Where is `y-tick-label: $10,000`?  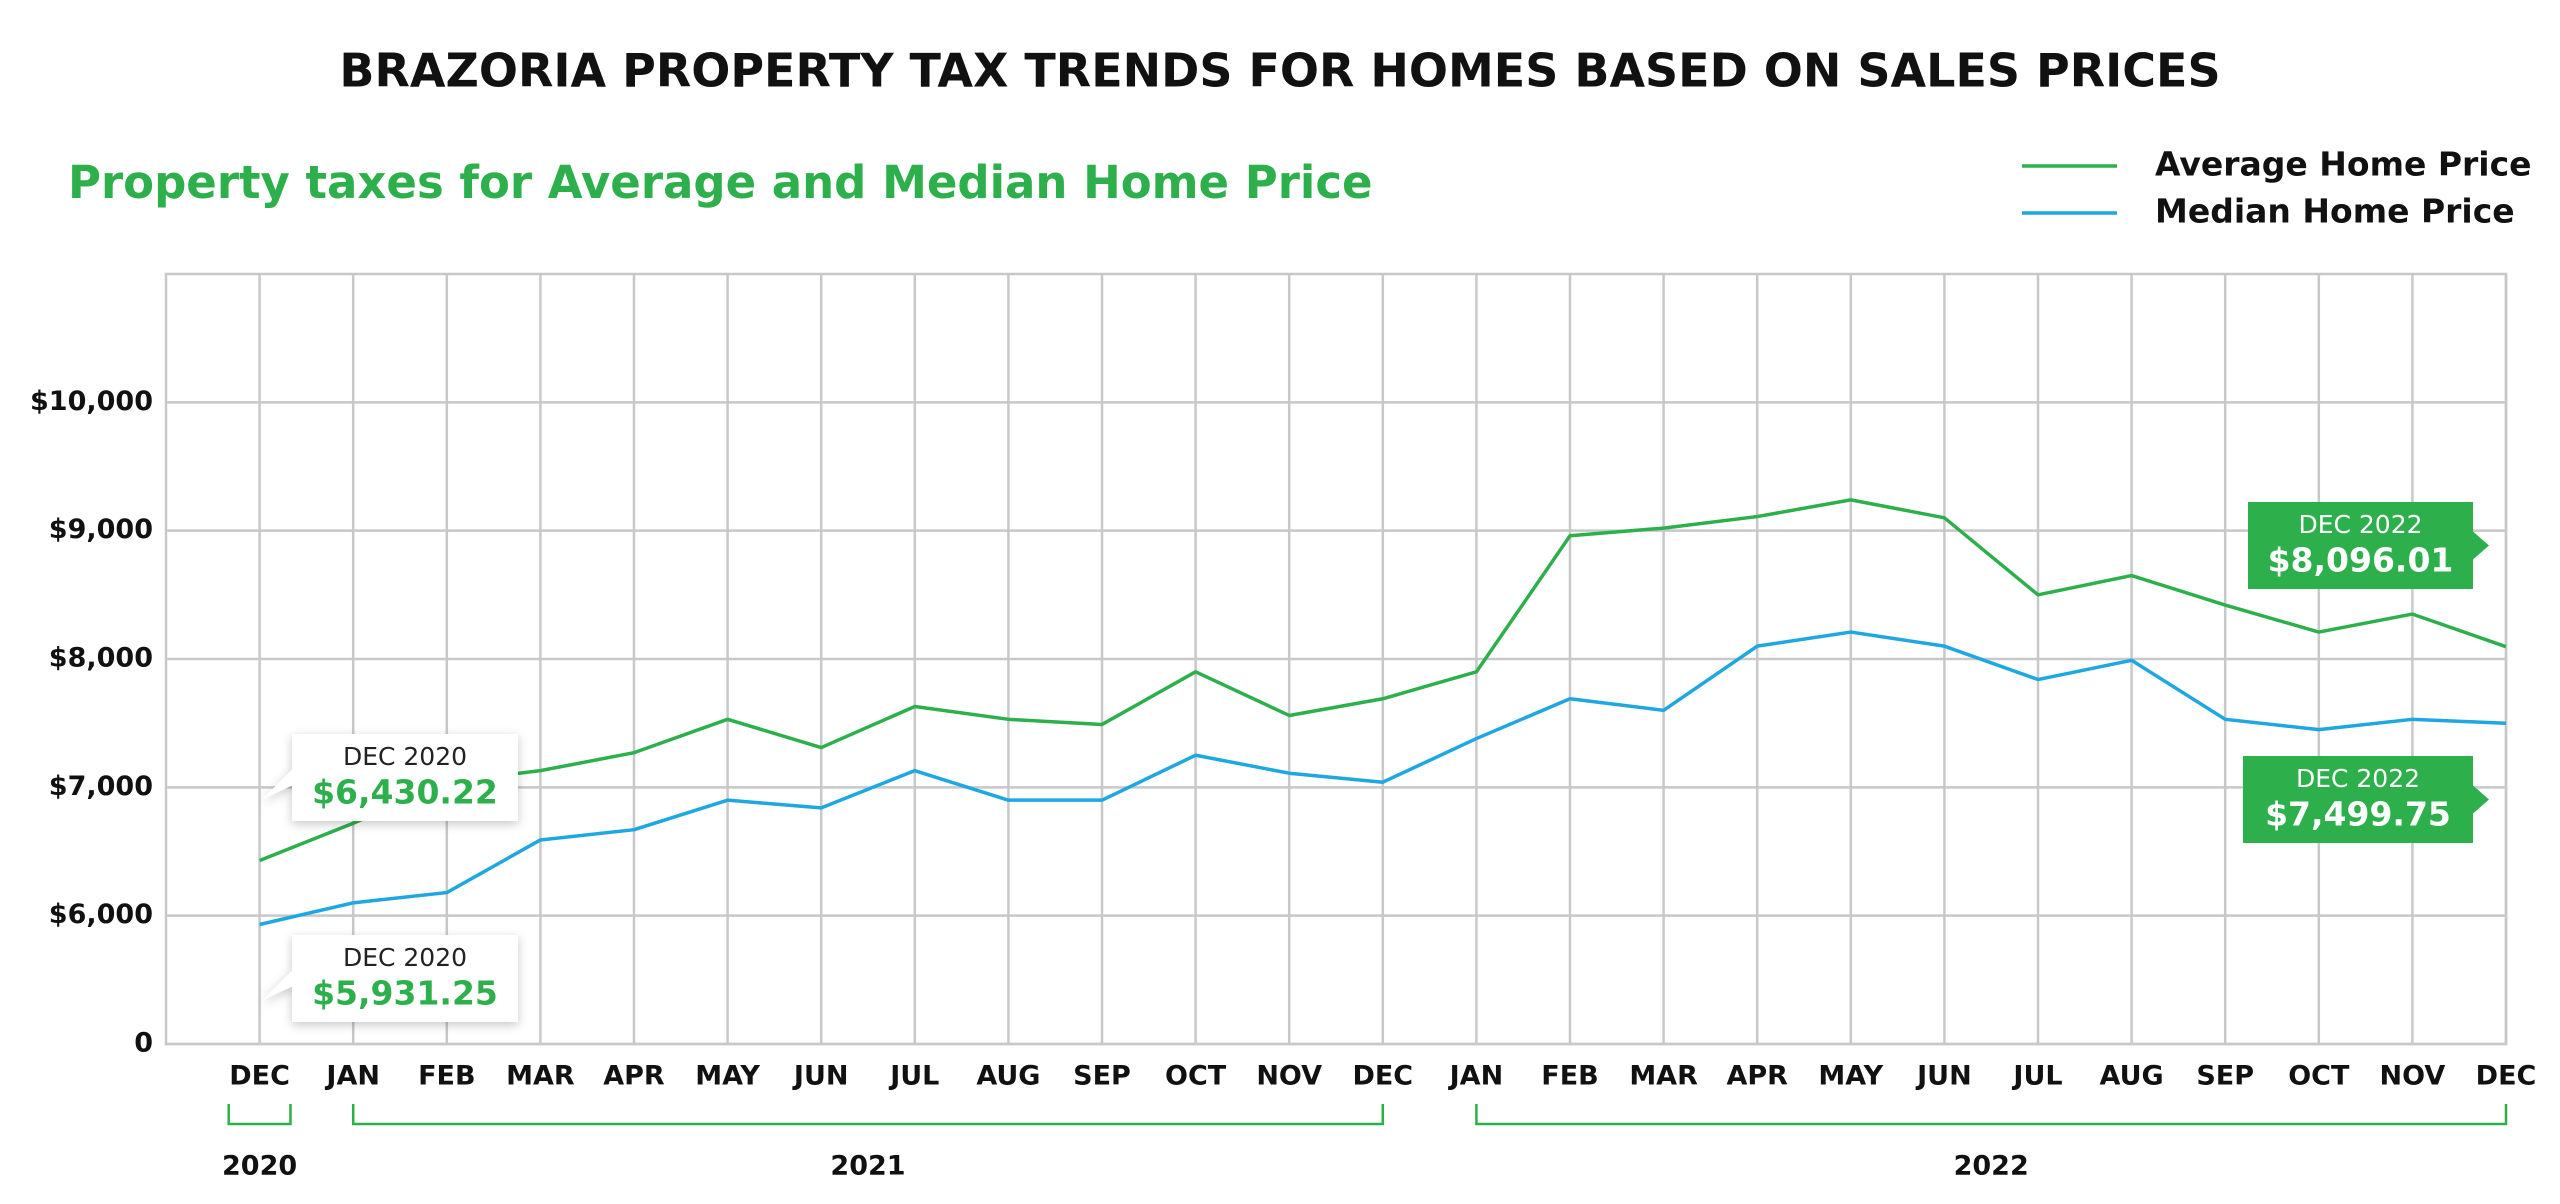
y-tick-label: $10,000 is located at coordinates (91, 401).